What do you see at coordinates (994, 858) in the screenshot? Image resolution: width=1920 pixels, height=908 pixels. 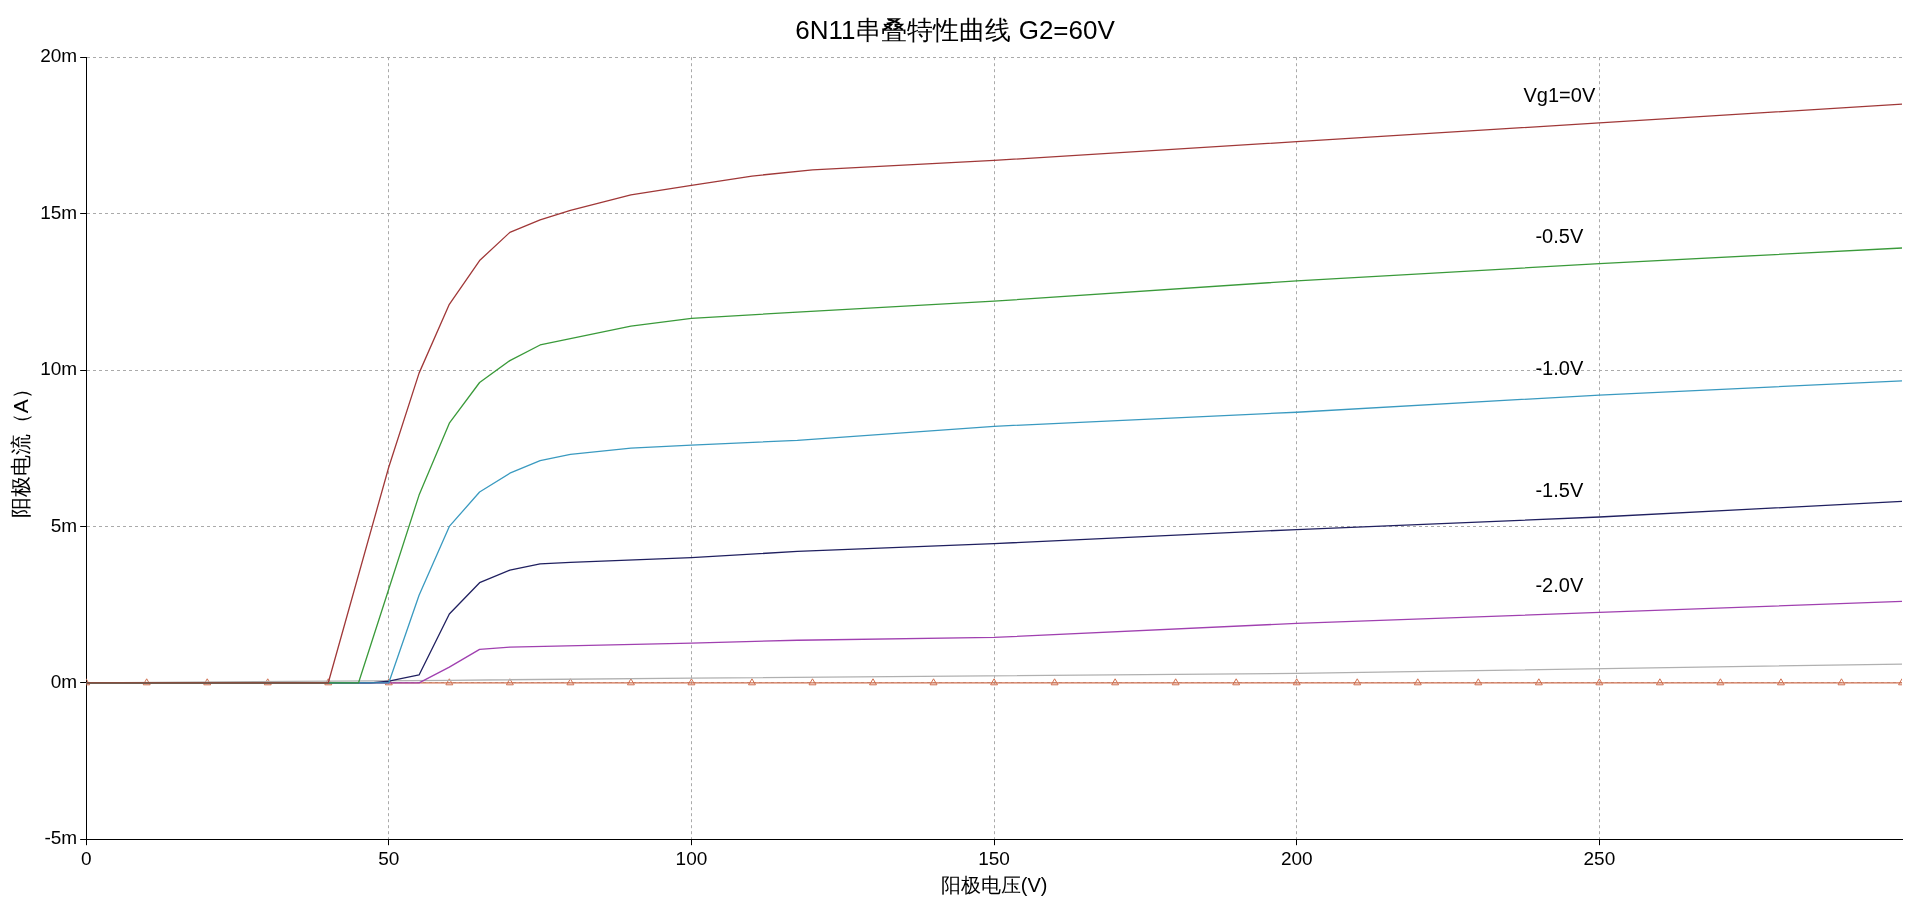 I see `x-tick-label: 150` at bounding box center [994, 858].